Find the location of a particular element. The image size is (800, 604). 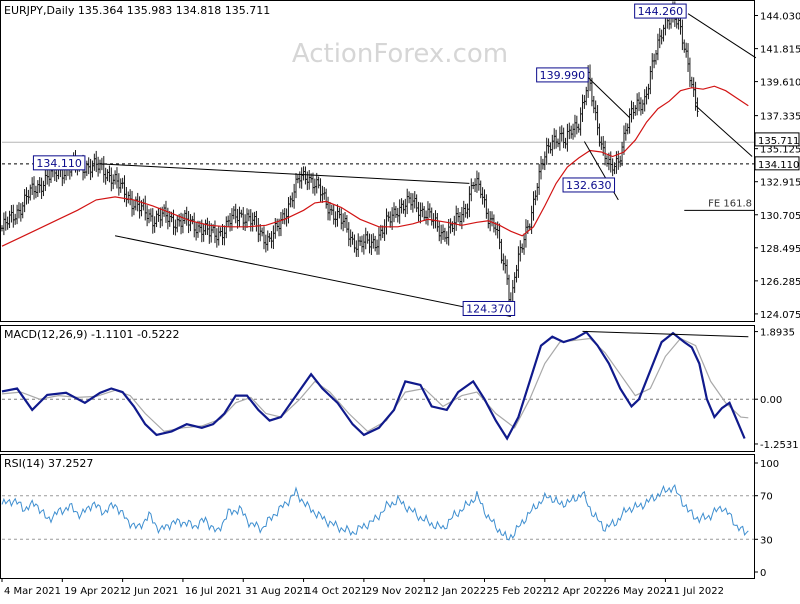

price-annotation: 134.110 is located at coordinates (59, 163).